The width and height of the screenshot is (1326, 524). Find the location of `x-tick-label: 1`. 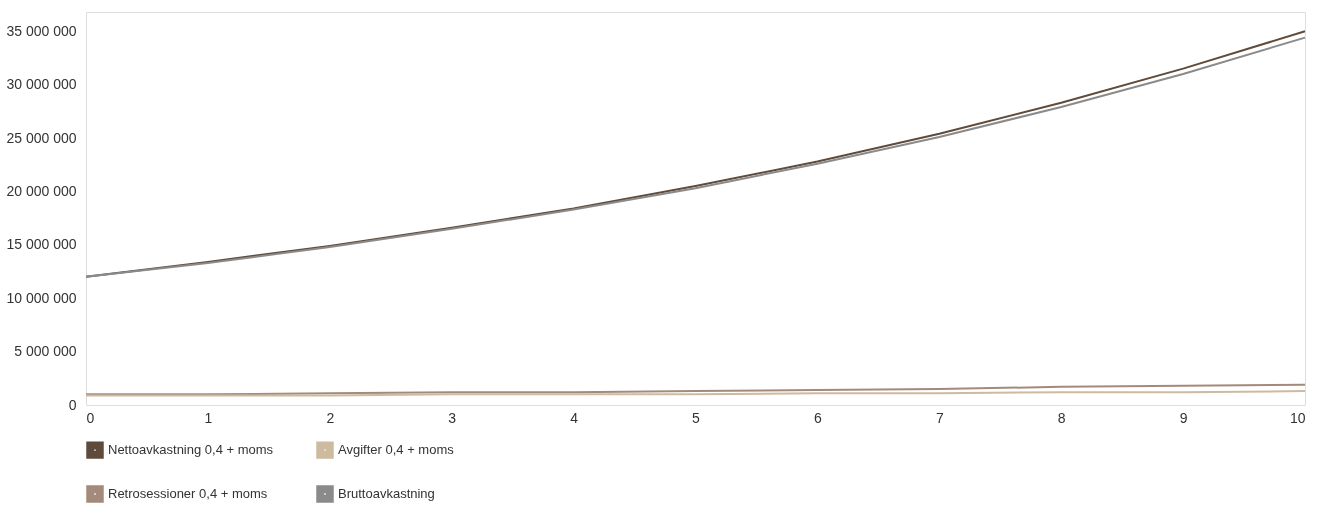

x-tick-label: 1 is located at coordinates (208, 417).